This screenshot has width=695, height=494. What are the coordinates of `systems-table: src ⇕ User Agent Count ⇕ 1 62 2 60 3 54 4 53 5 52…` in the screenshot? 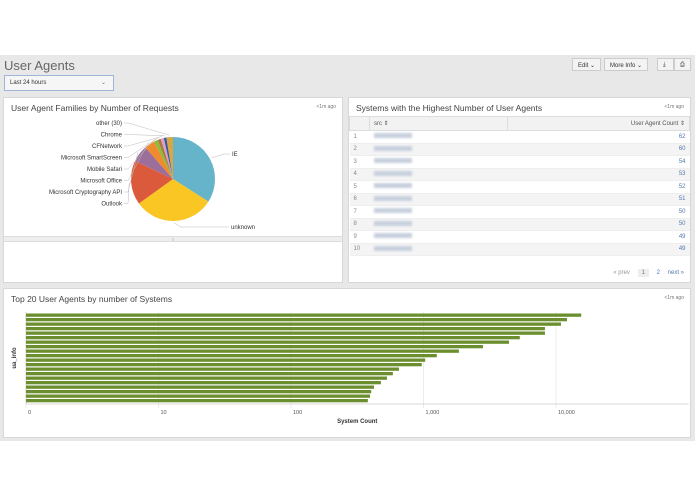 It's located at (519, 186).